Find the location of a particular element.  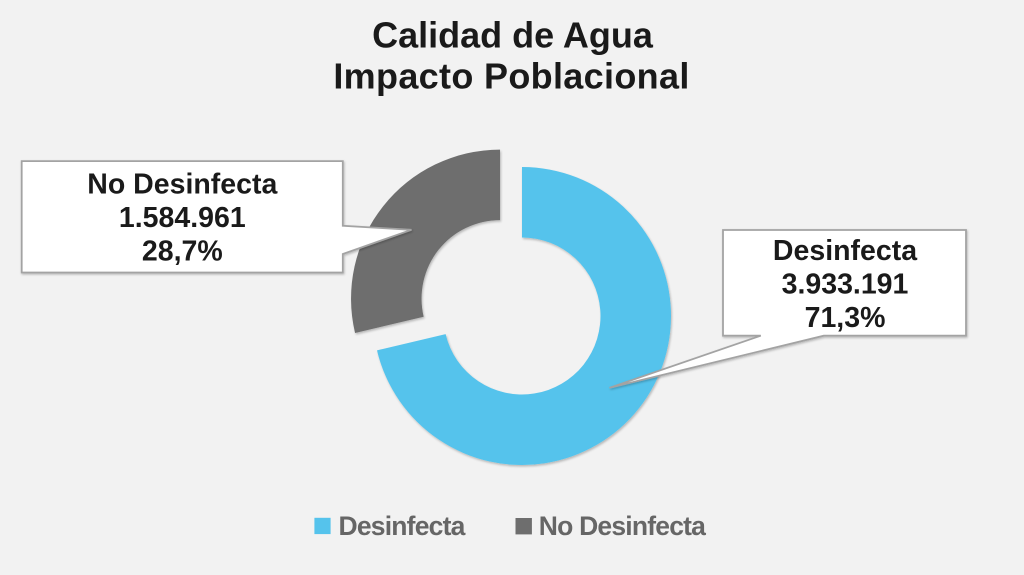

svg-text: 28,7% is located at coordinates (182, 252).